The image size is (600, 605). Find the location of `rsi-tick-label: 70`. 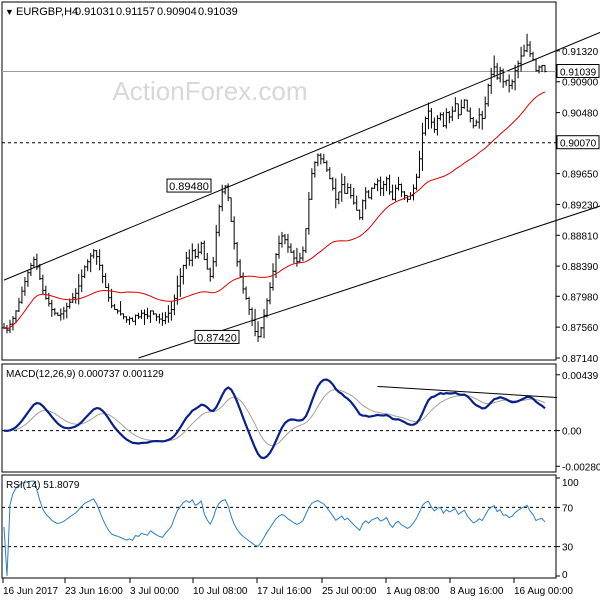

rsi-tick-label: 70 is located at coordinates (568, 508).